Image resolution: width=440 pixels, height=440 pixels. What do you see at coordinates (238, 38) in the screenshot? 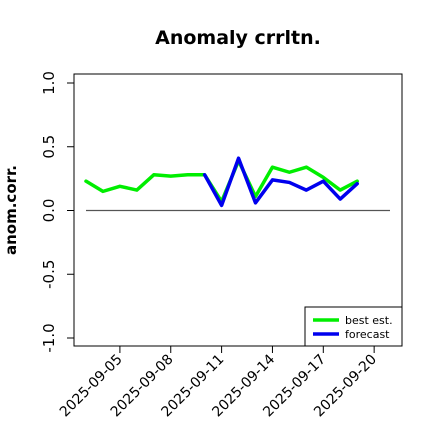
I see `chart-title: Anomaly crrltn.` at bounding box center [238, 38].